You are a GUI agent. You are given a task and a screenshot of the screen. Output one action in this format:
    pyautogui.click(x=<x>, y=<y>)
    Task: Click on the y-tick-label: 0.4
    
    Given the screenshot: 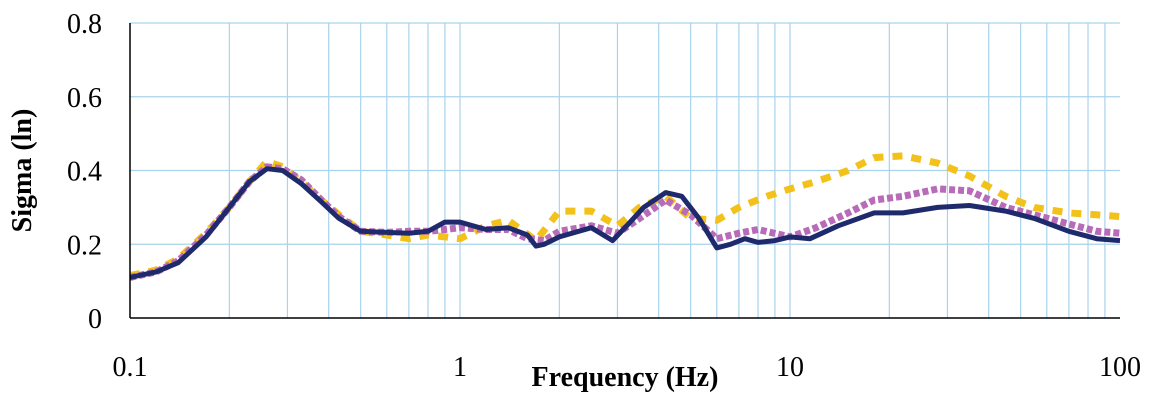 What is the action you would take?
    pyautogui.click(x=84, y=172)
    